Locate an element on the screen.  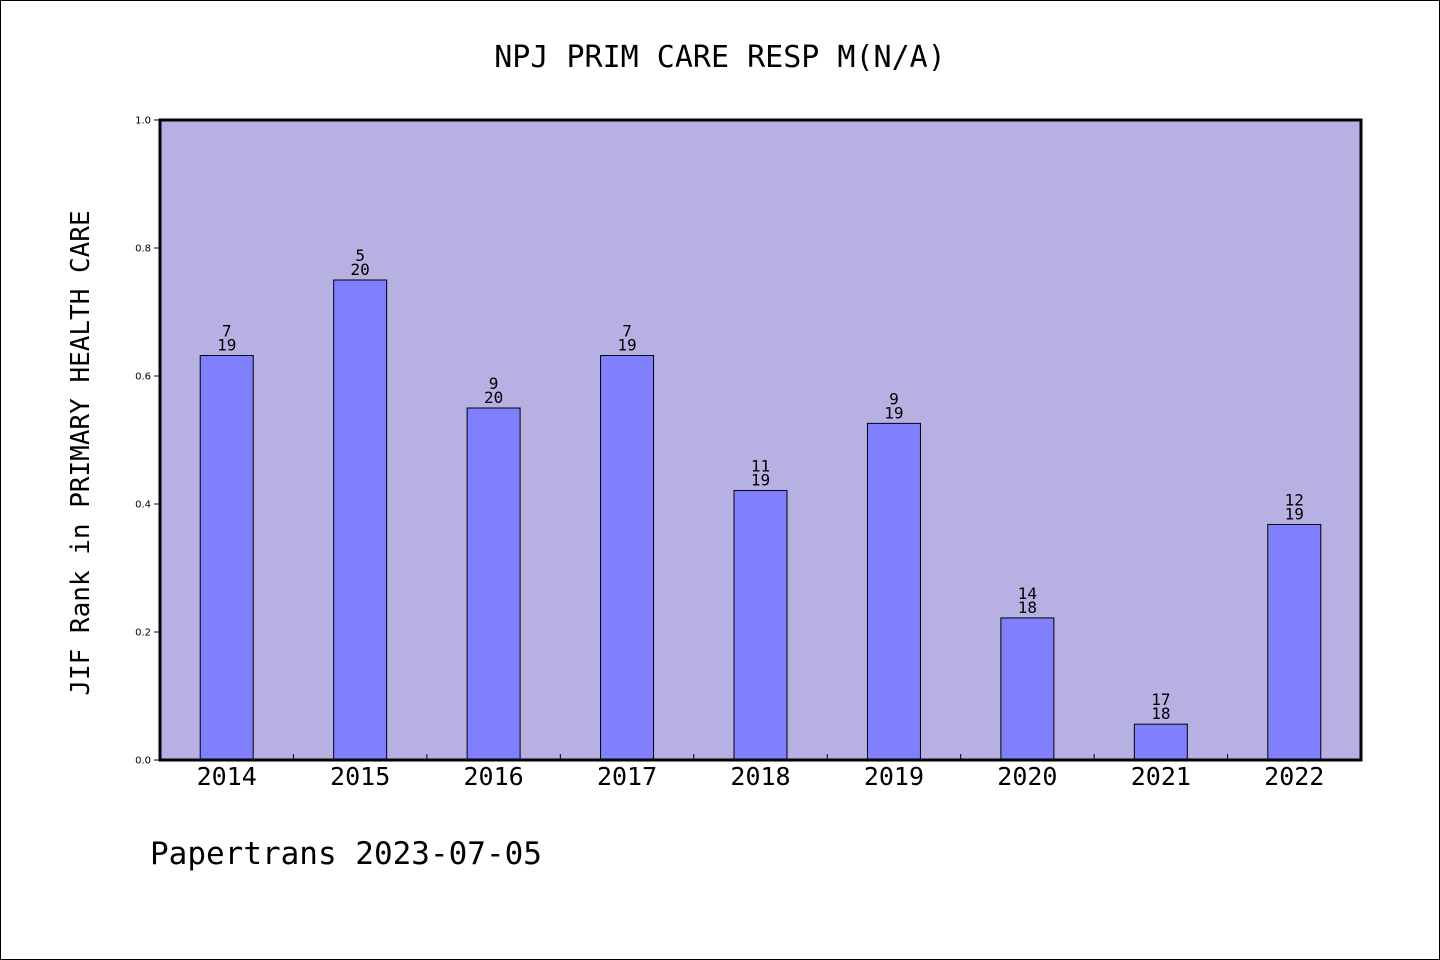
chart-title: NPJ PRIM CARE RESP M(N/A) is located at coordinates (720, 57).